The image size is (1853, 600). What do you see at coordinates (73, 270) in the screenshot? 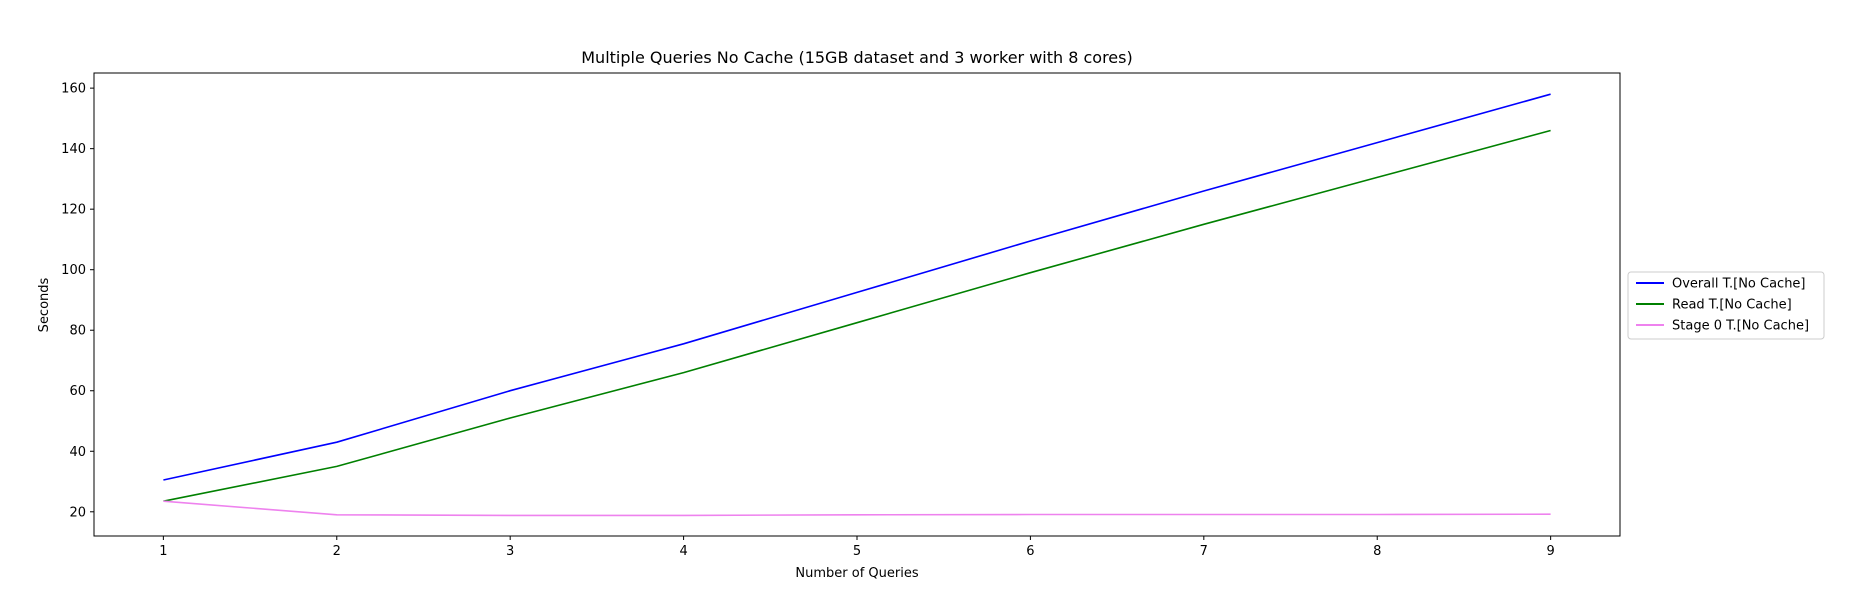
I see `y-tick-label: 100` at bounding box center [73, 270].